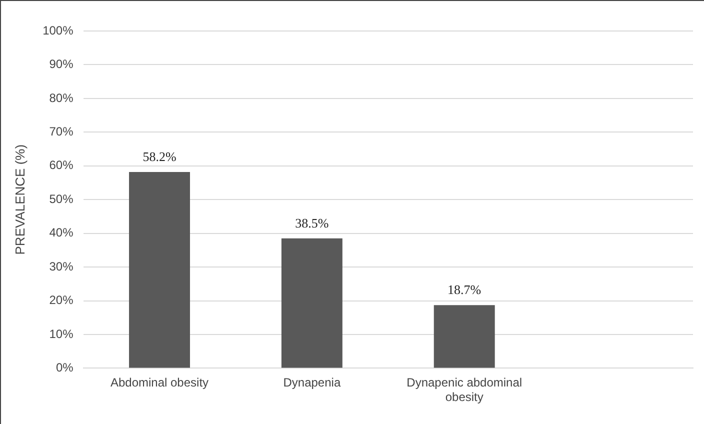 This screenshot has width=704, height=424. What do you see at coordinates (20, 199) in the screenshot?
I see `y-axis-title: PREVALENCE (%)` at bounding box center [20, 199].